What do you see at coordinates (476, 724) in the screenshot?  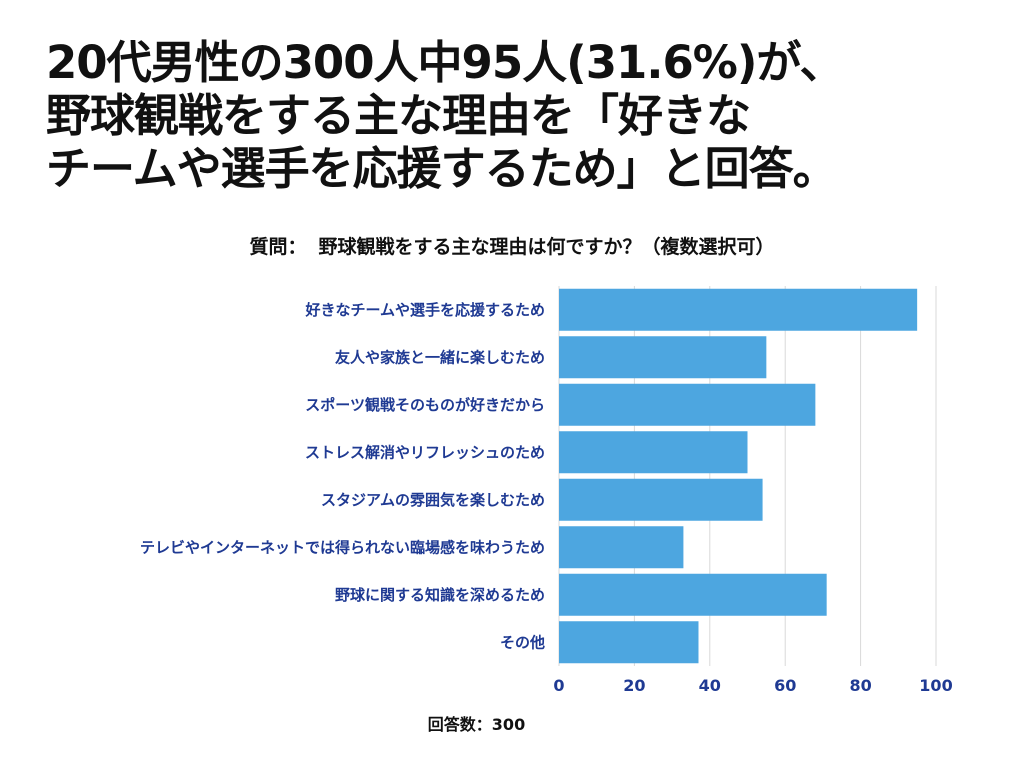 I see `respondent-count: 回答数：300` at bounding box center [476, 724].